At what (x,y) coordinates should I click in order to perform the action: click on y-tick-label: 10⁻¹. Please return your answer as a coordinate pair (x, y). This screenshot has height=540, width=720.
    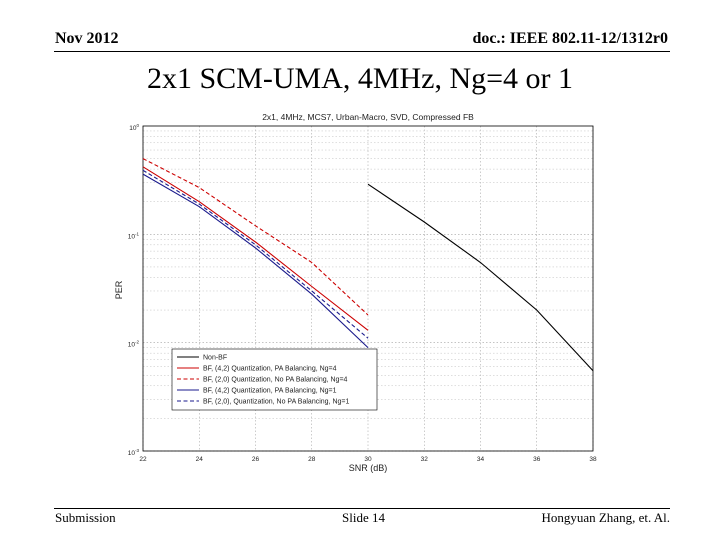
    Looking at the image, I should click on (134, 235).